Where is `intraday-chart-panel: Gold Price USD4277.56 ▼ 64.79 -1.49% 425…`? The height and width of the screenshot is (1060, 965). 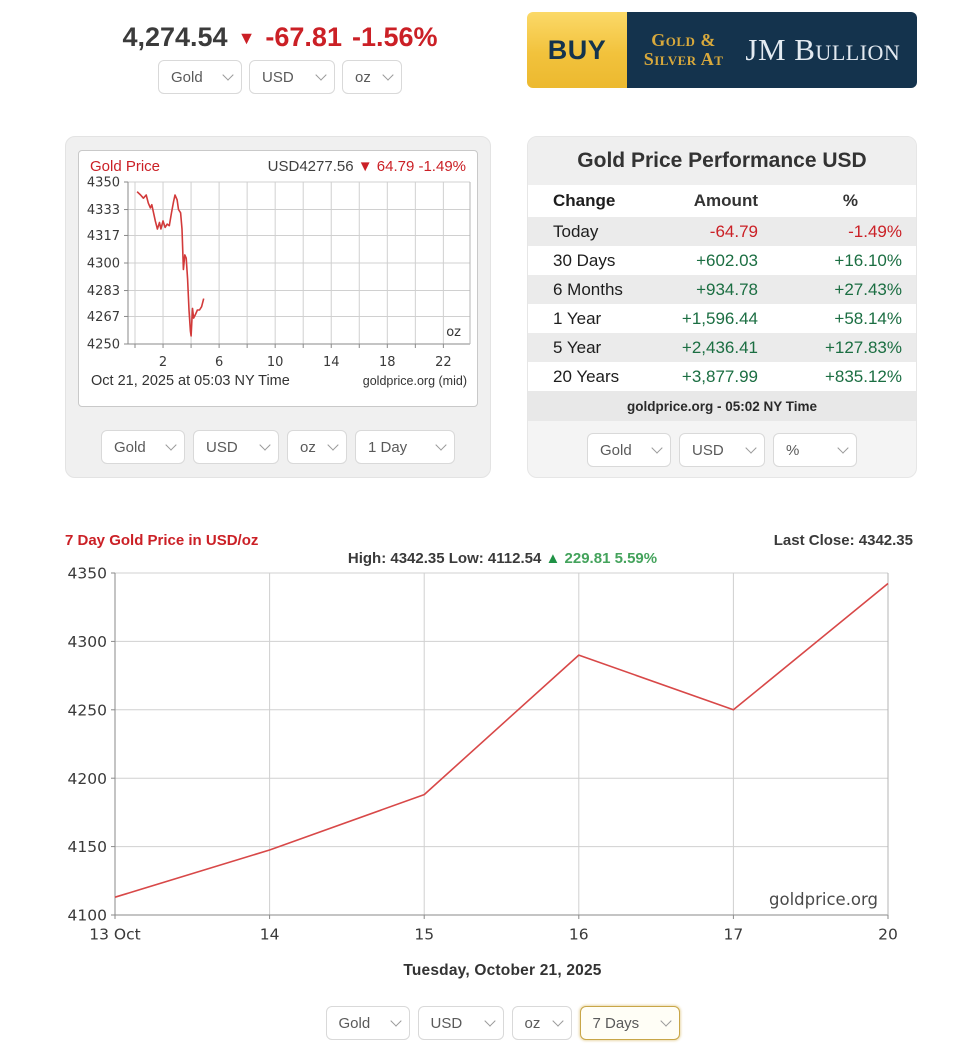
intraday-chart-panel: Gold Price USD4277.56 ▼ 64.79 -1.49% 425… is located at coordinates (278, 278).